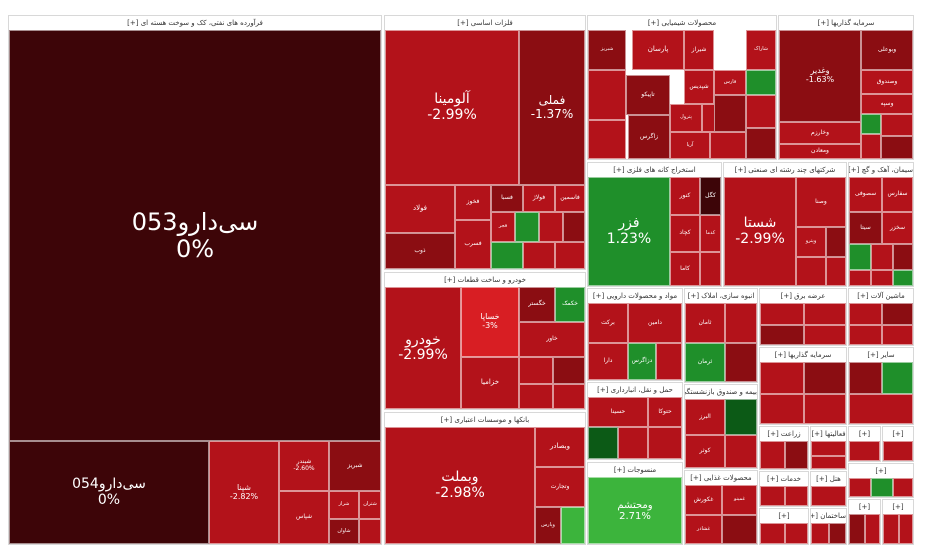  What do you see at coordinates (570, 304) in the screenshot?
I see `treemap-tile: خکمک` at bounding box center [570, 304].